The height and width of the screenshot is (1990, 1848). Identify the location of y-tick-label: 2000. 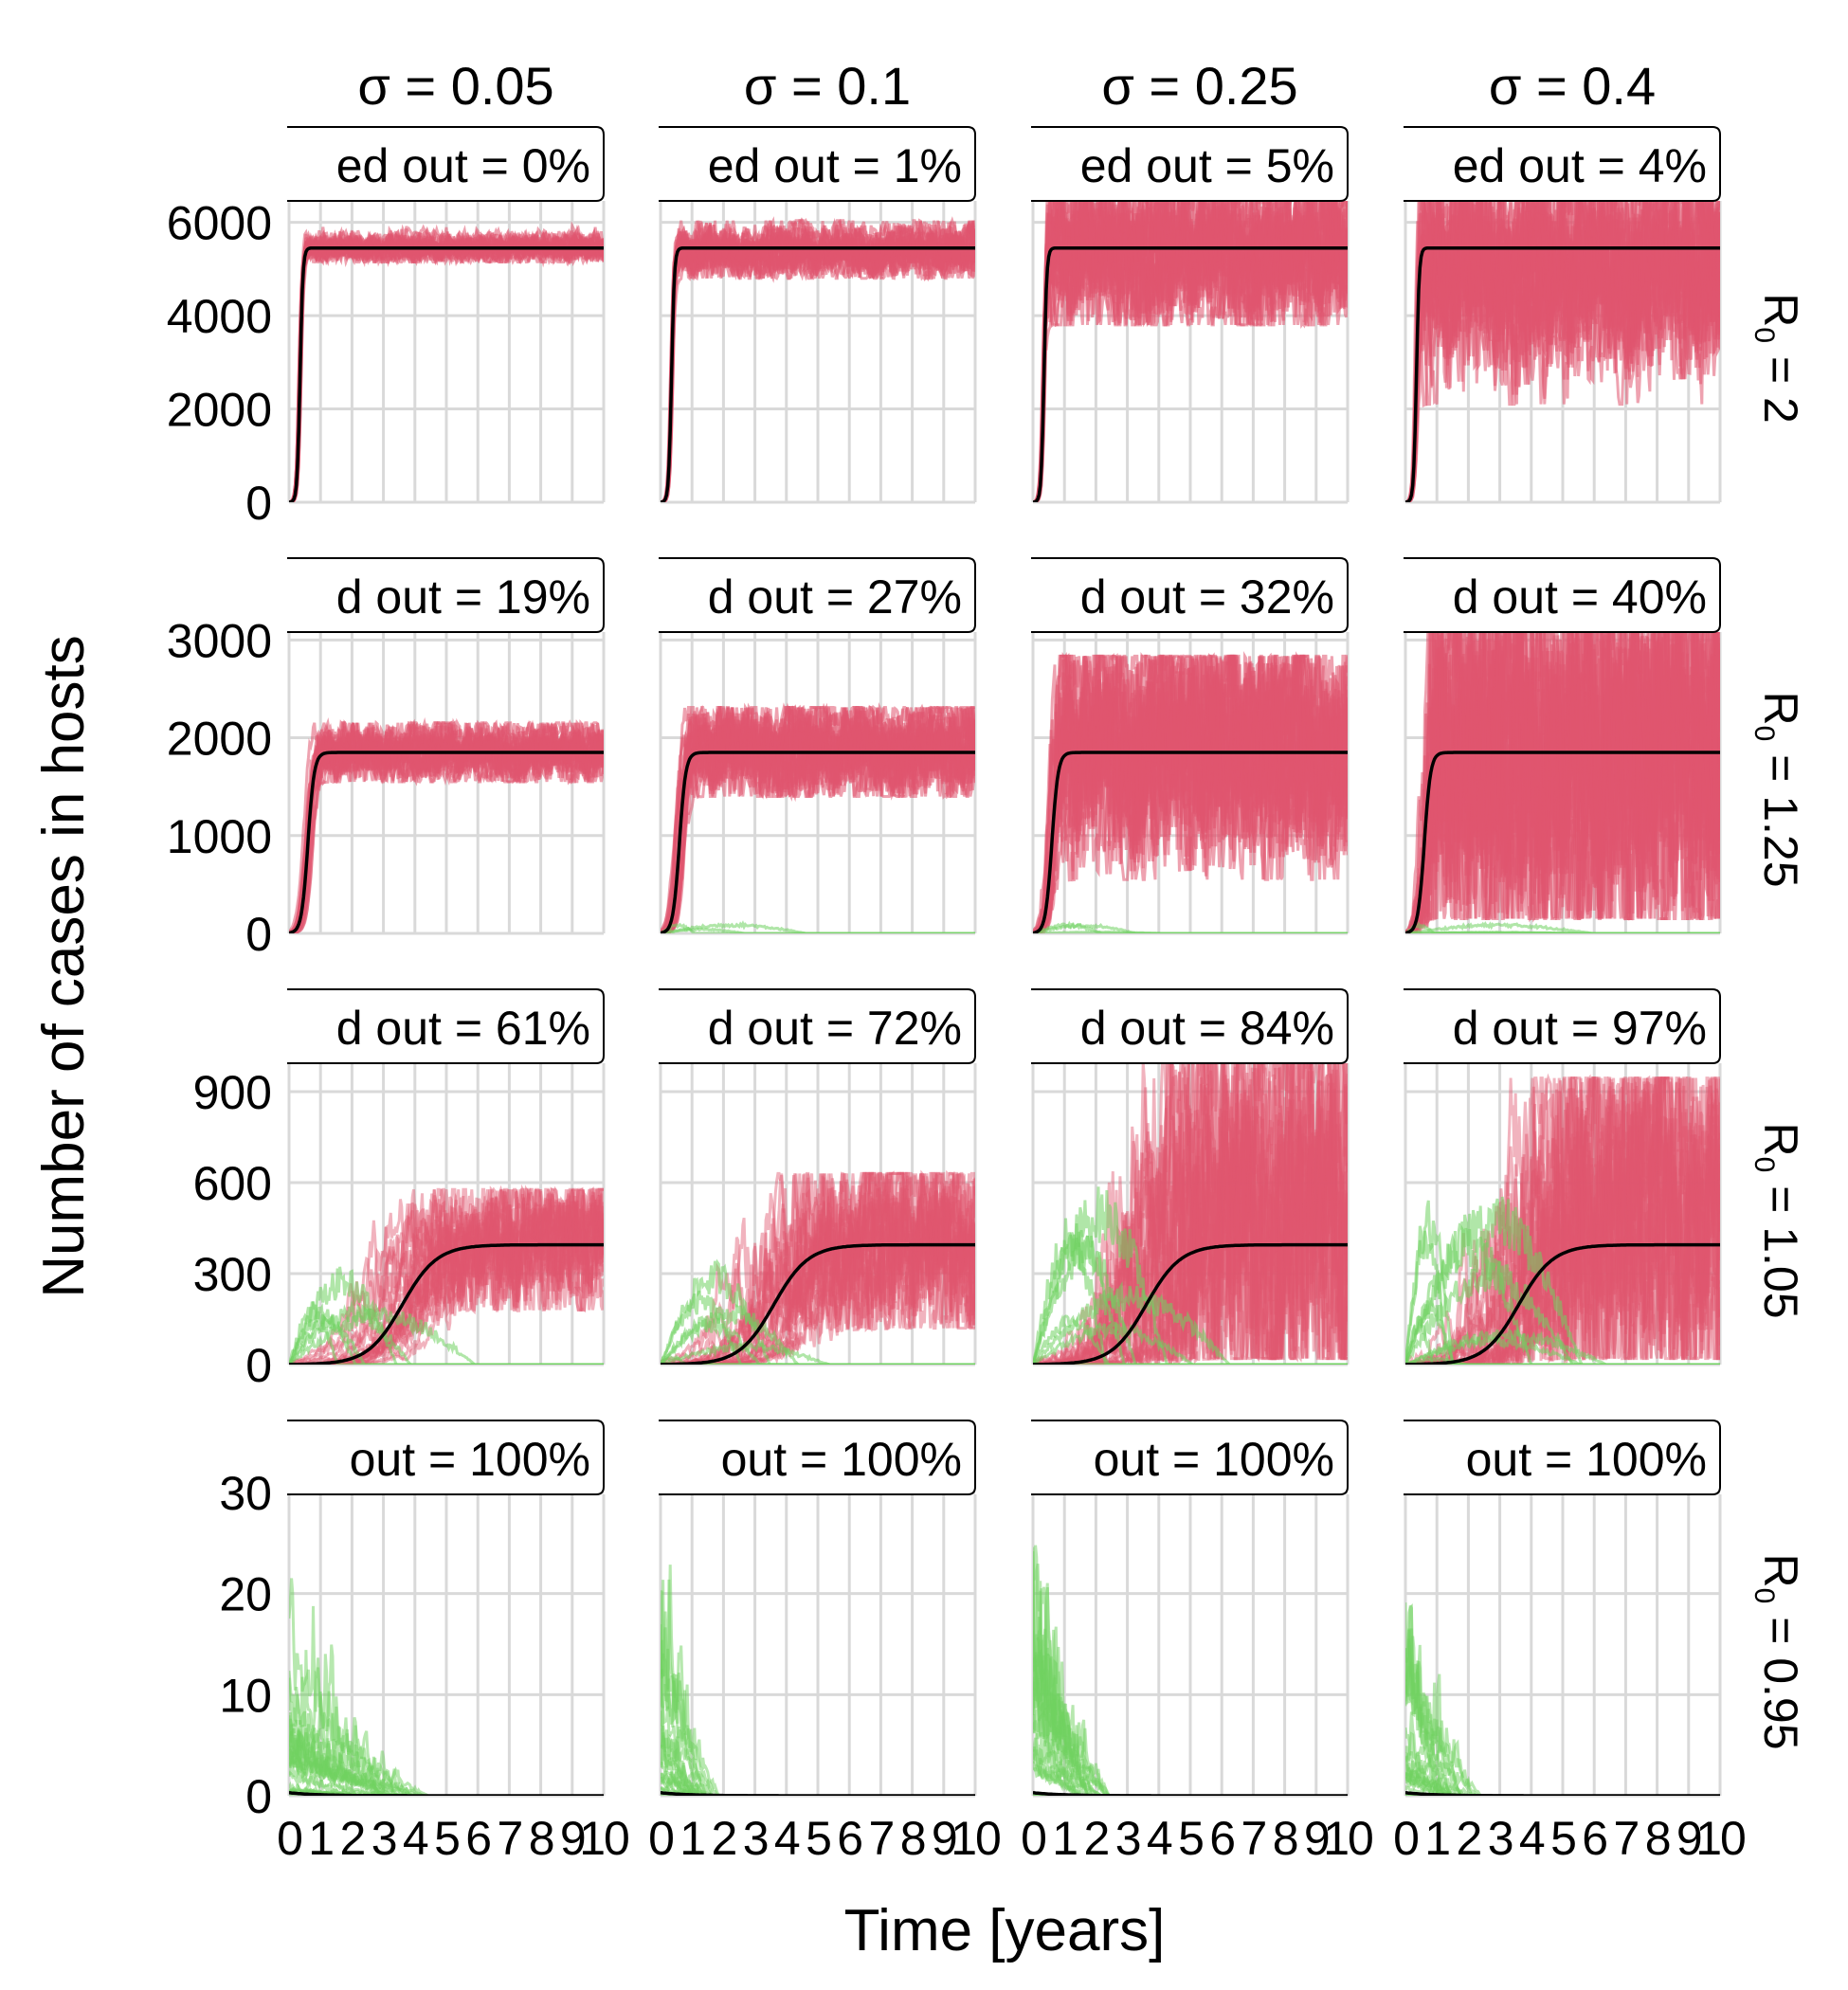
(219, 739).